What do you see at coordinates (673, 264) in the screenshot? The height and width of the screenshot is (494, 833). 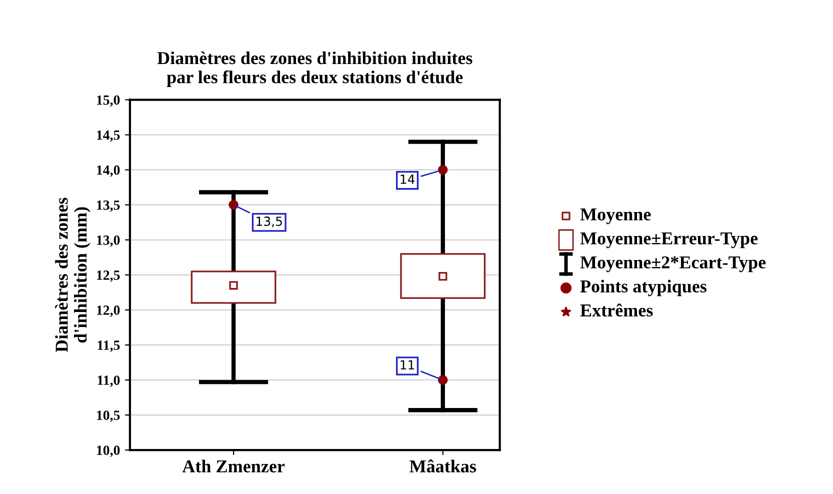 I see `text: Moyenne±2*Ecart-Type` at bounding box center [673, 264].